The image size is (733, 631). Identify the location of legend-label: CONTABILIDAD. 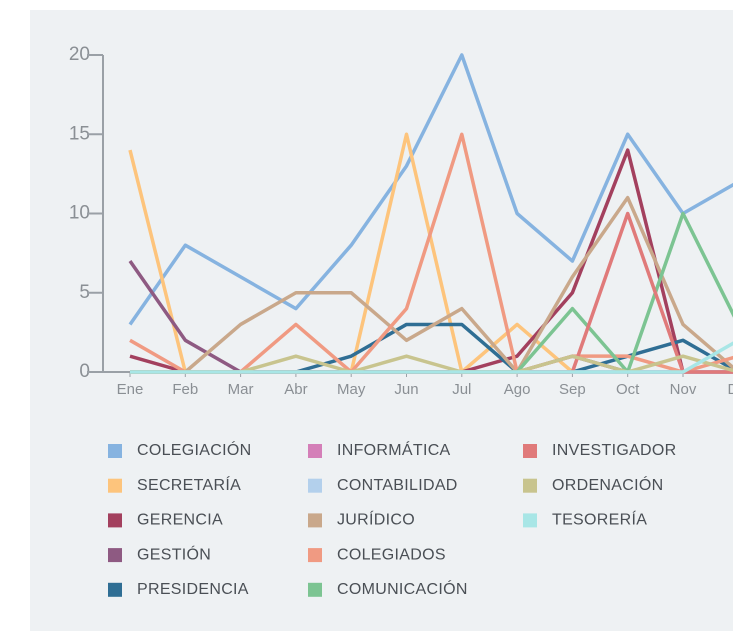
(397, 485).